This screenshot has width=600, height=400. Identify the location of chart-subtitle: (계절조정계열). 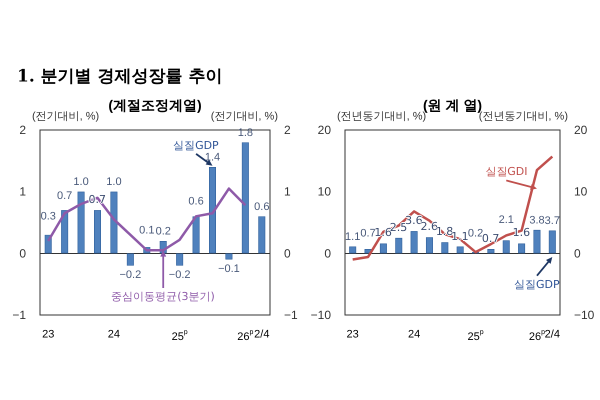
(155, 105).